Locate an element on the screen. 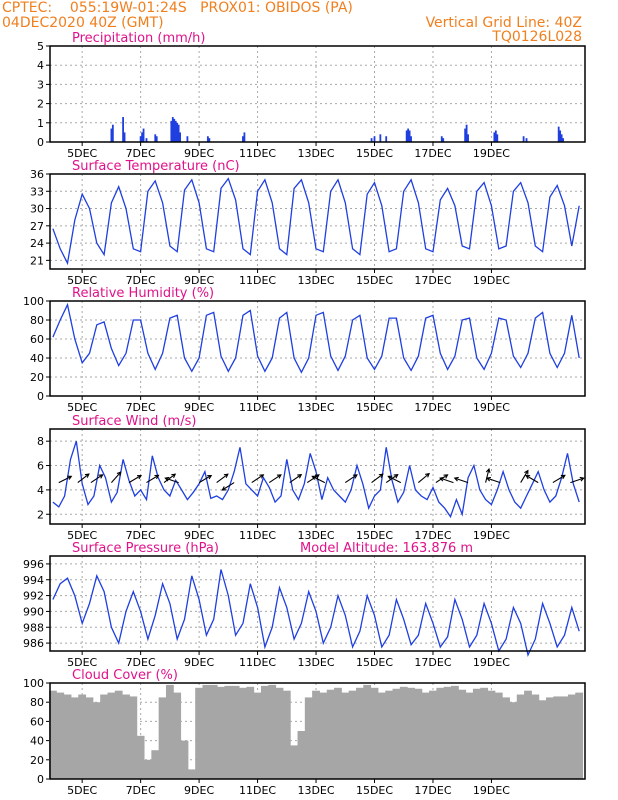 The height and width of the screenshot is (800, 618). y-tick-label: 40 is located at coordinates (37, 358).